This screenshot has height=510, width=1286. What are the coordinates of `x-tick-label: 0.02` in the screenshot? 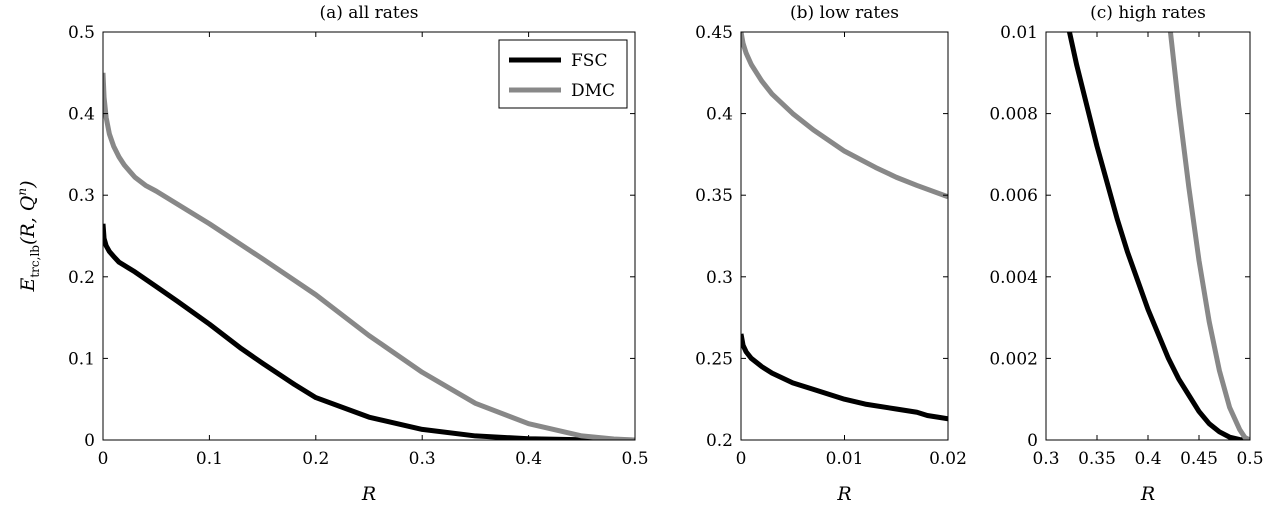 It's located at (948, 459).